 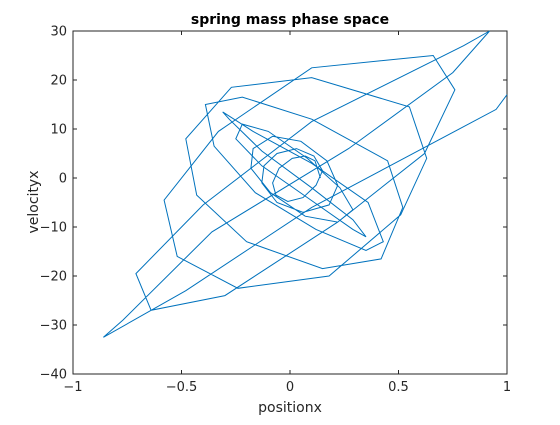 What do you see at coordinates (53, 326) in the screenshot?
I see `y-tick-label: −30` at bounding box center [53, 326].